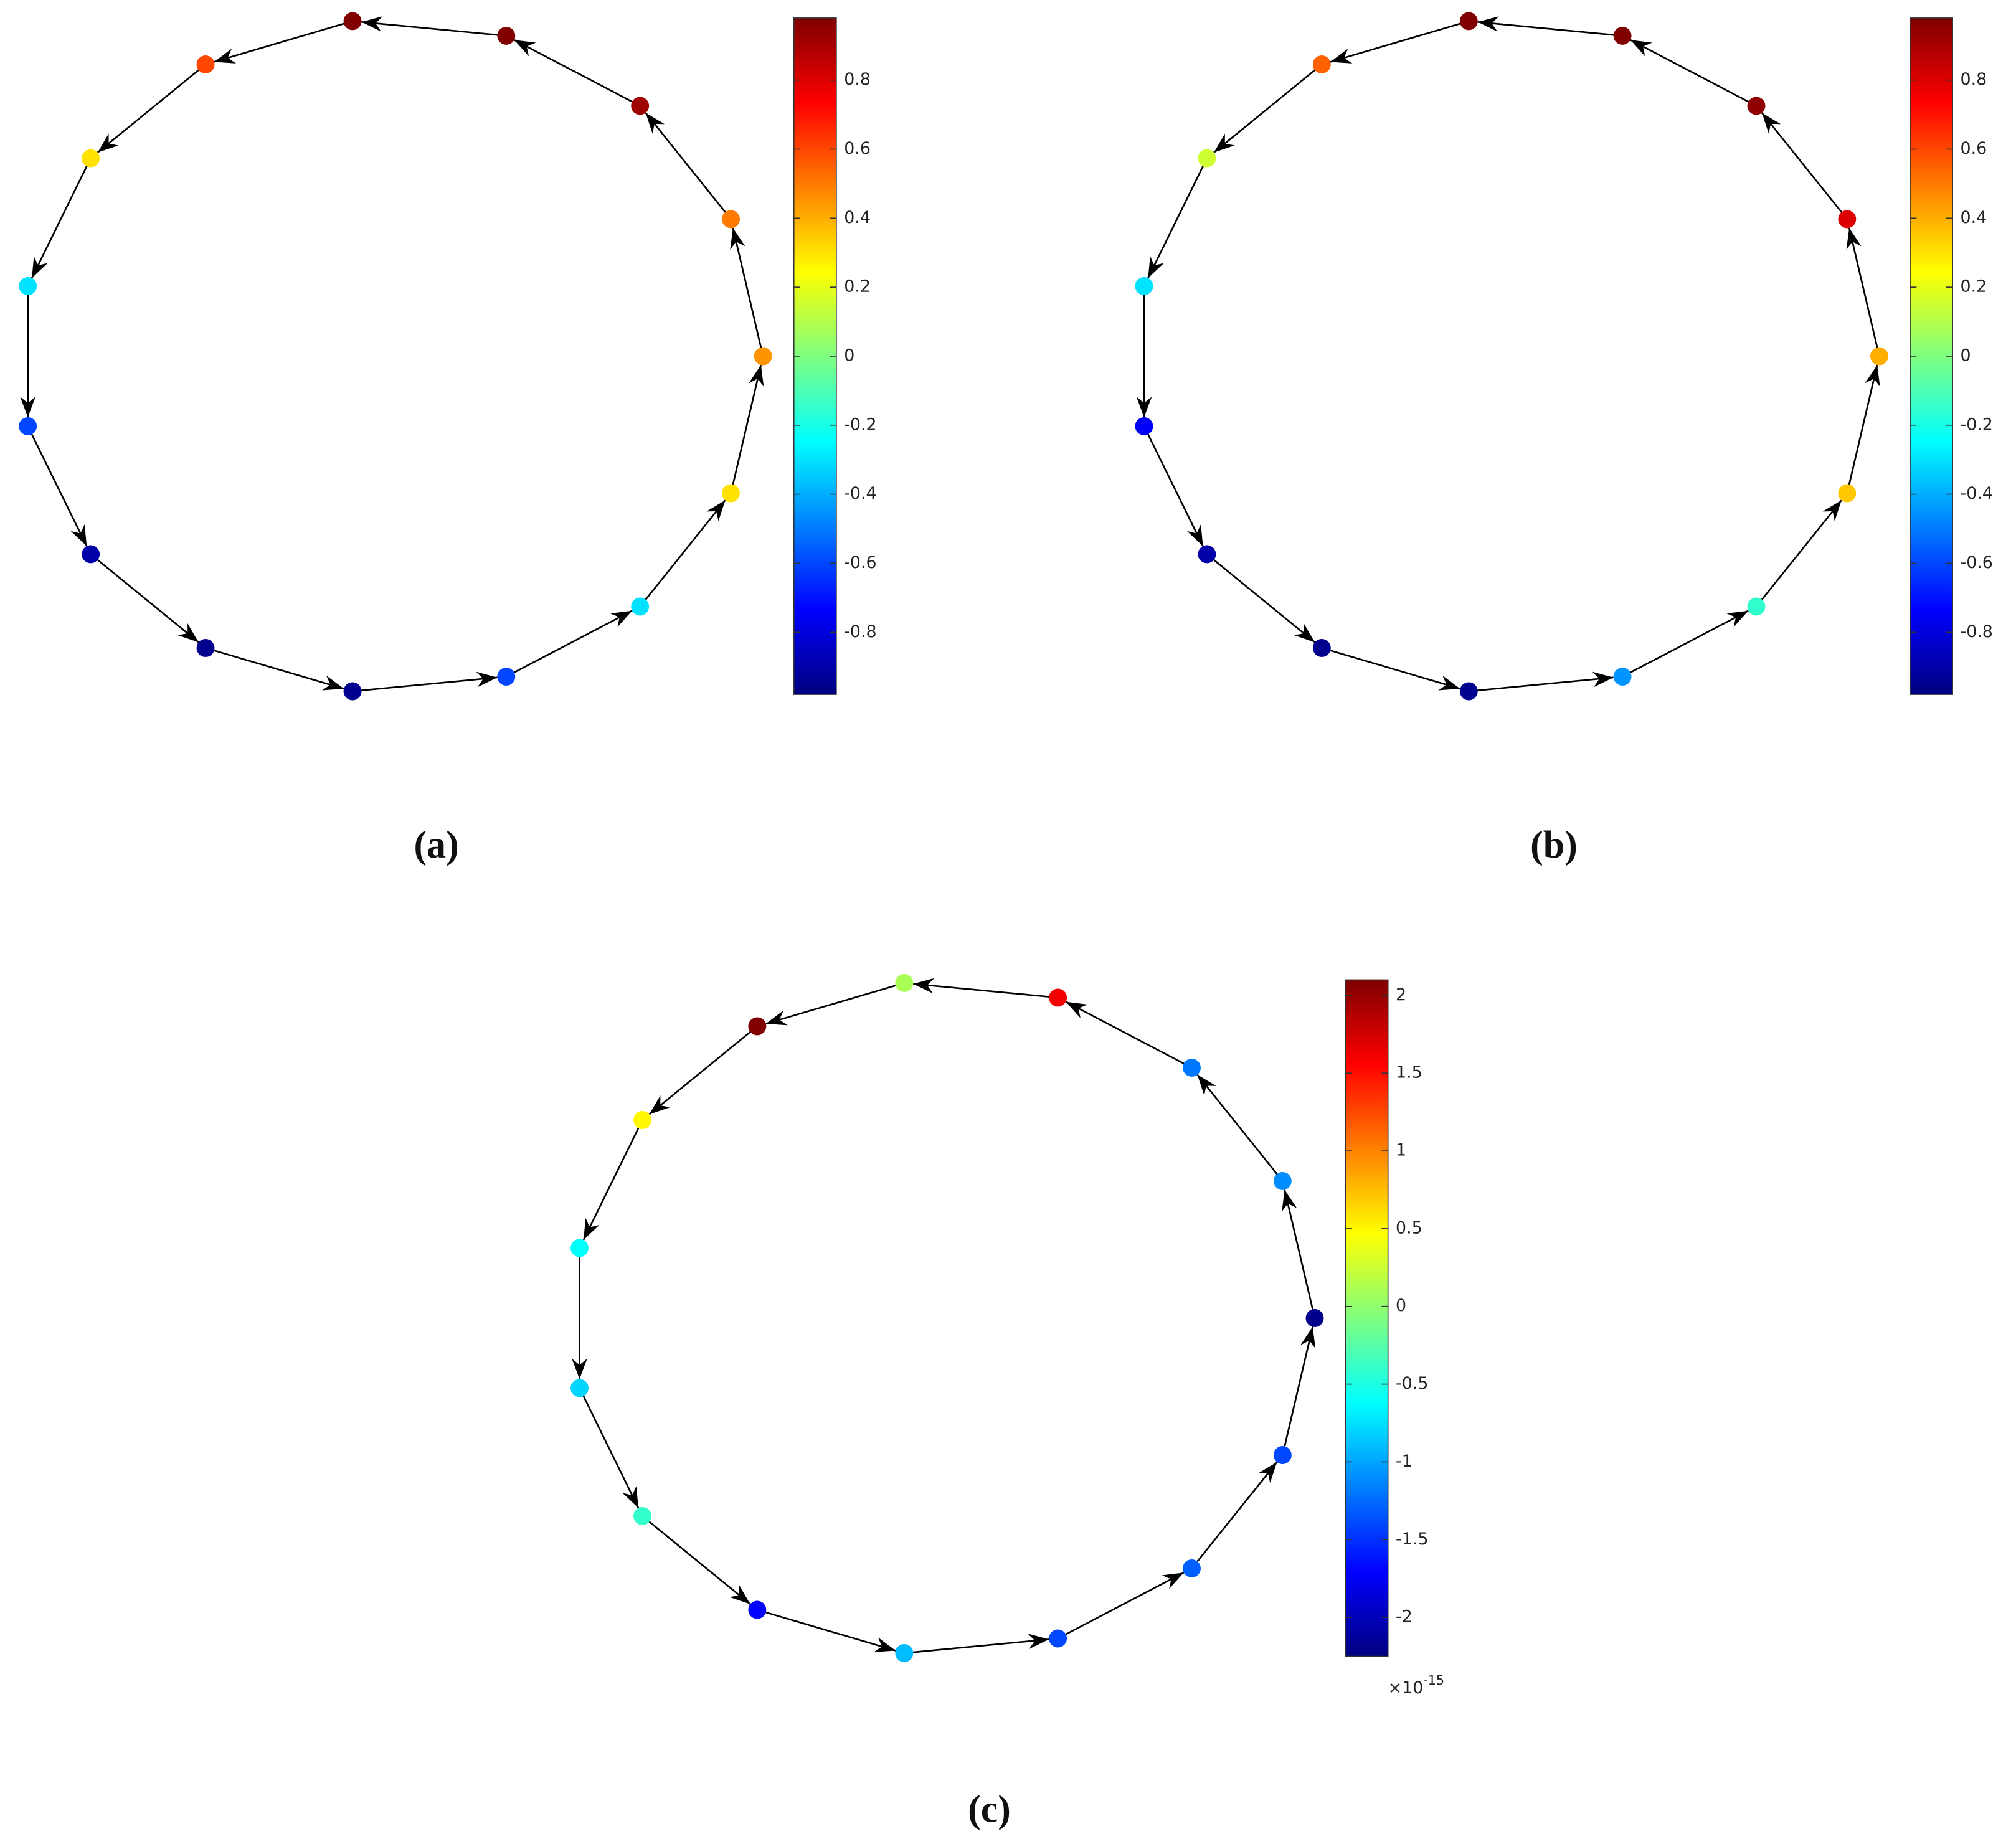 Image resolution: width=2016 pixels, height=1844 pixels. Describe the element at coordinates (436, 845) in the screenshot. I see `panel-caption: (a)` at that location.